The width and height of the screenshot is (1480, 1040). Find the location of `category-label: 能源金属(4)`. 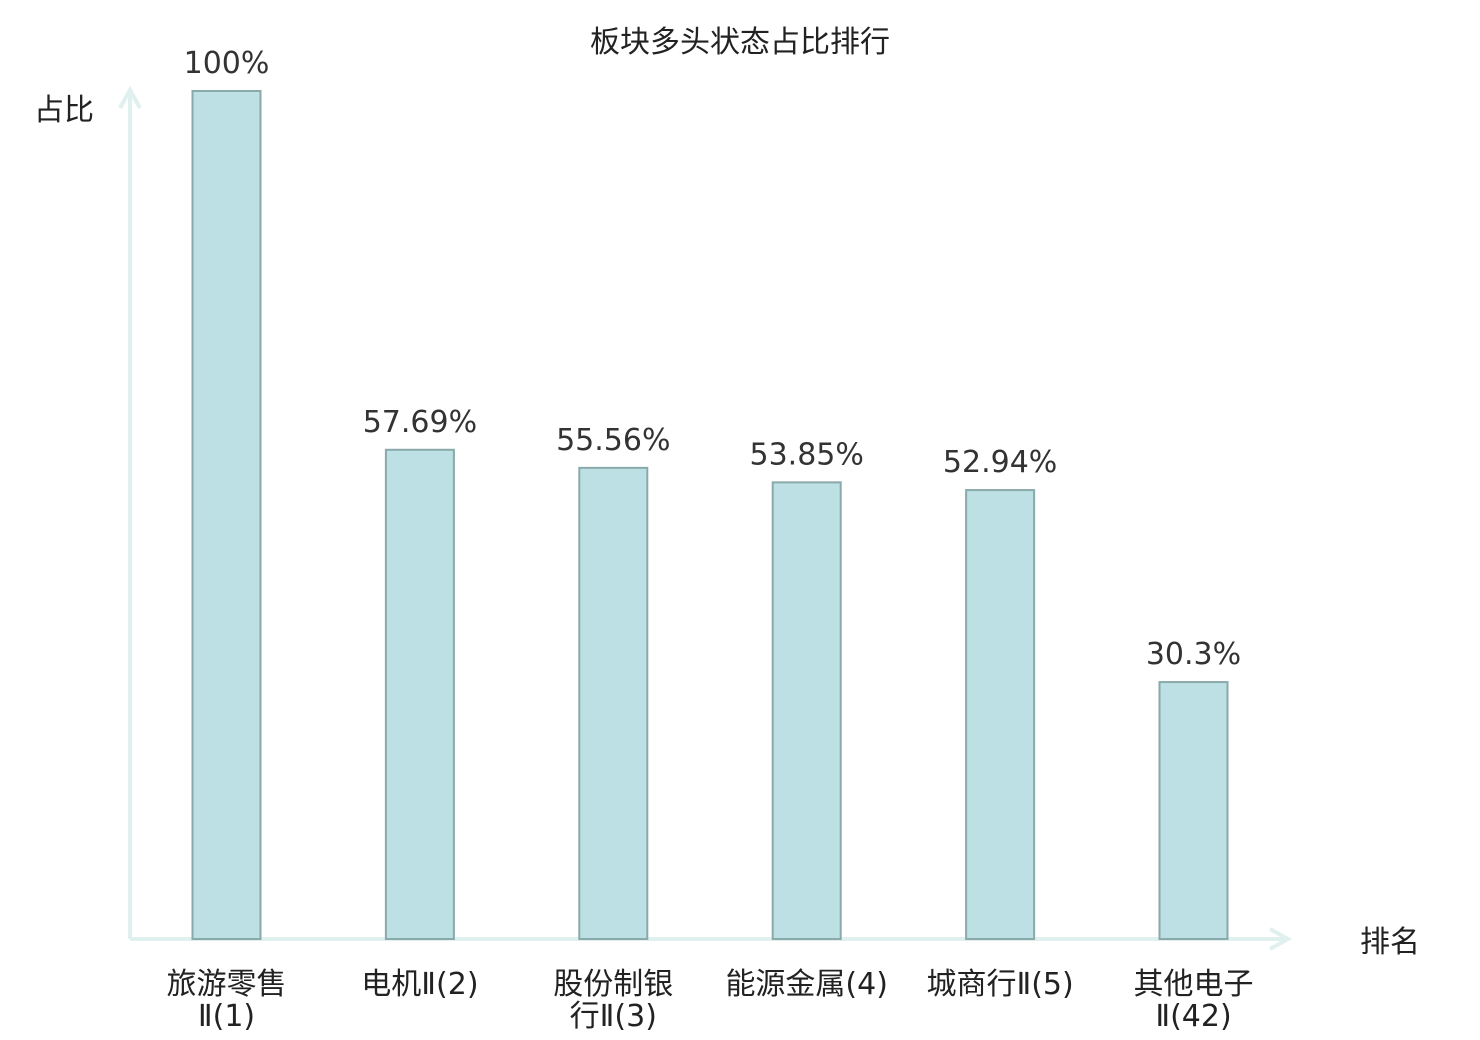

category-label: 能源金属(4) is located at coordinates (806, 984).